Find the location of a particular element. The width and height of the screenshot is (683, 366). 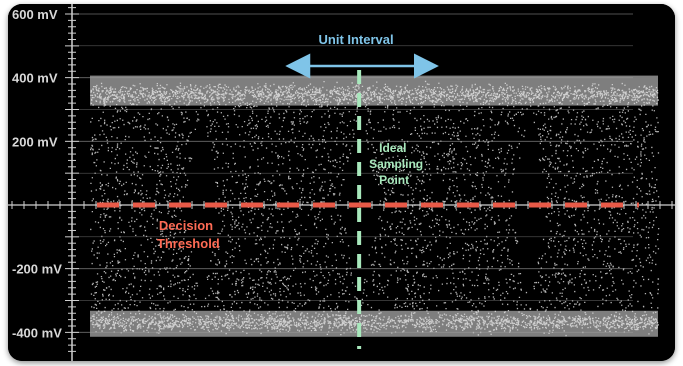

sampling-point-label-line-2: Sampling is located at coordinates (396, 164).